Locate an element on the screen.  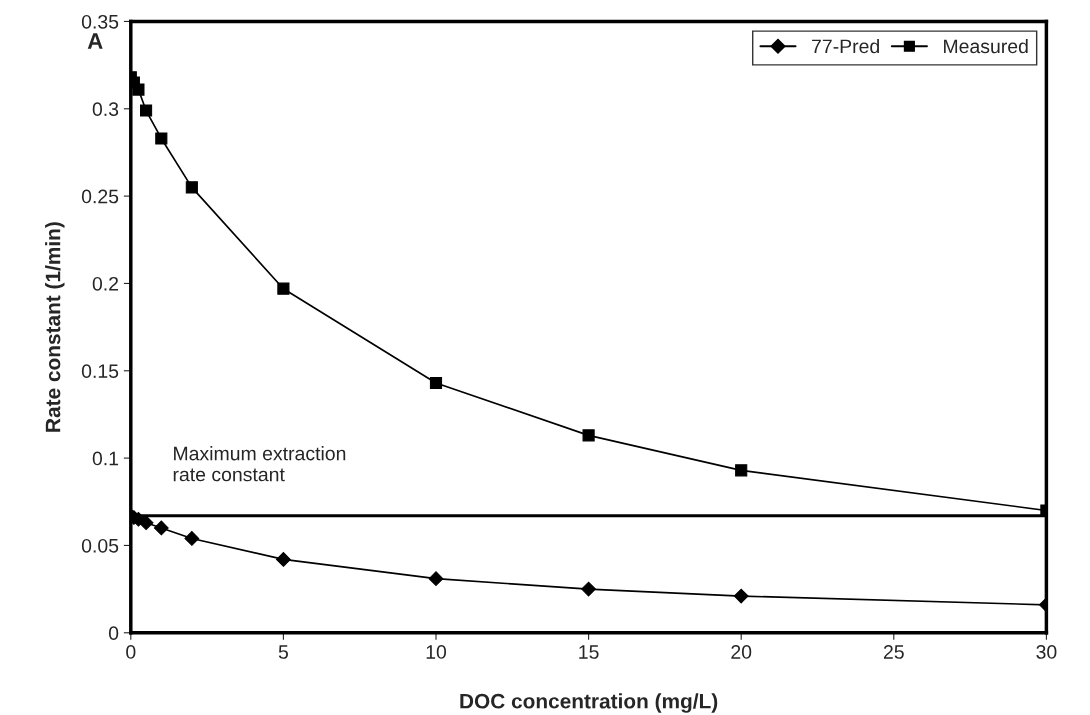
x-tick-label: 15 is located at coordinates (589, 652).